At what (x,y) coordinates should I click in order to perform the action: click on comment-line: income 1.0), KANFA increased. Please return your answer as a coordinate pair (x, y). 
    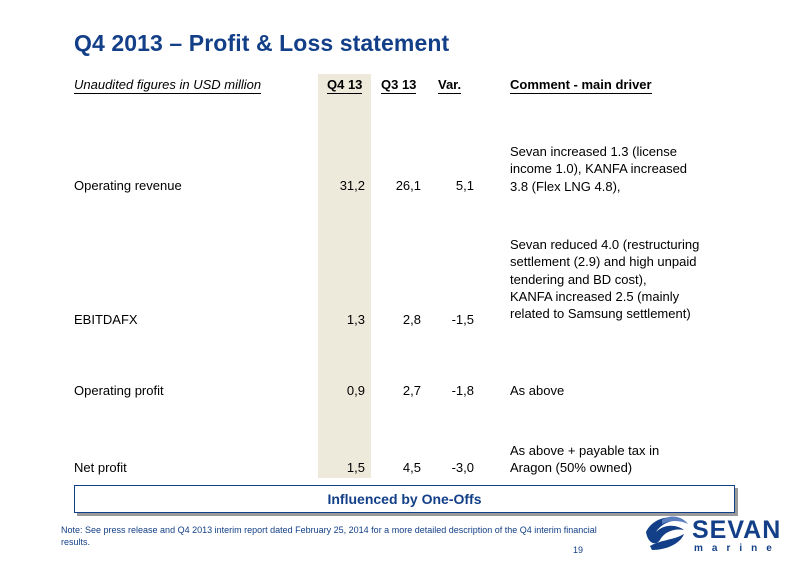
    Looking at the image, I should click on (599, 169).